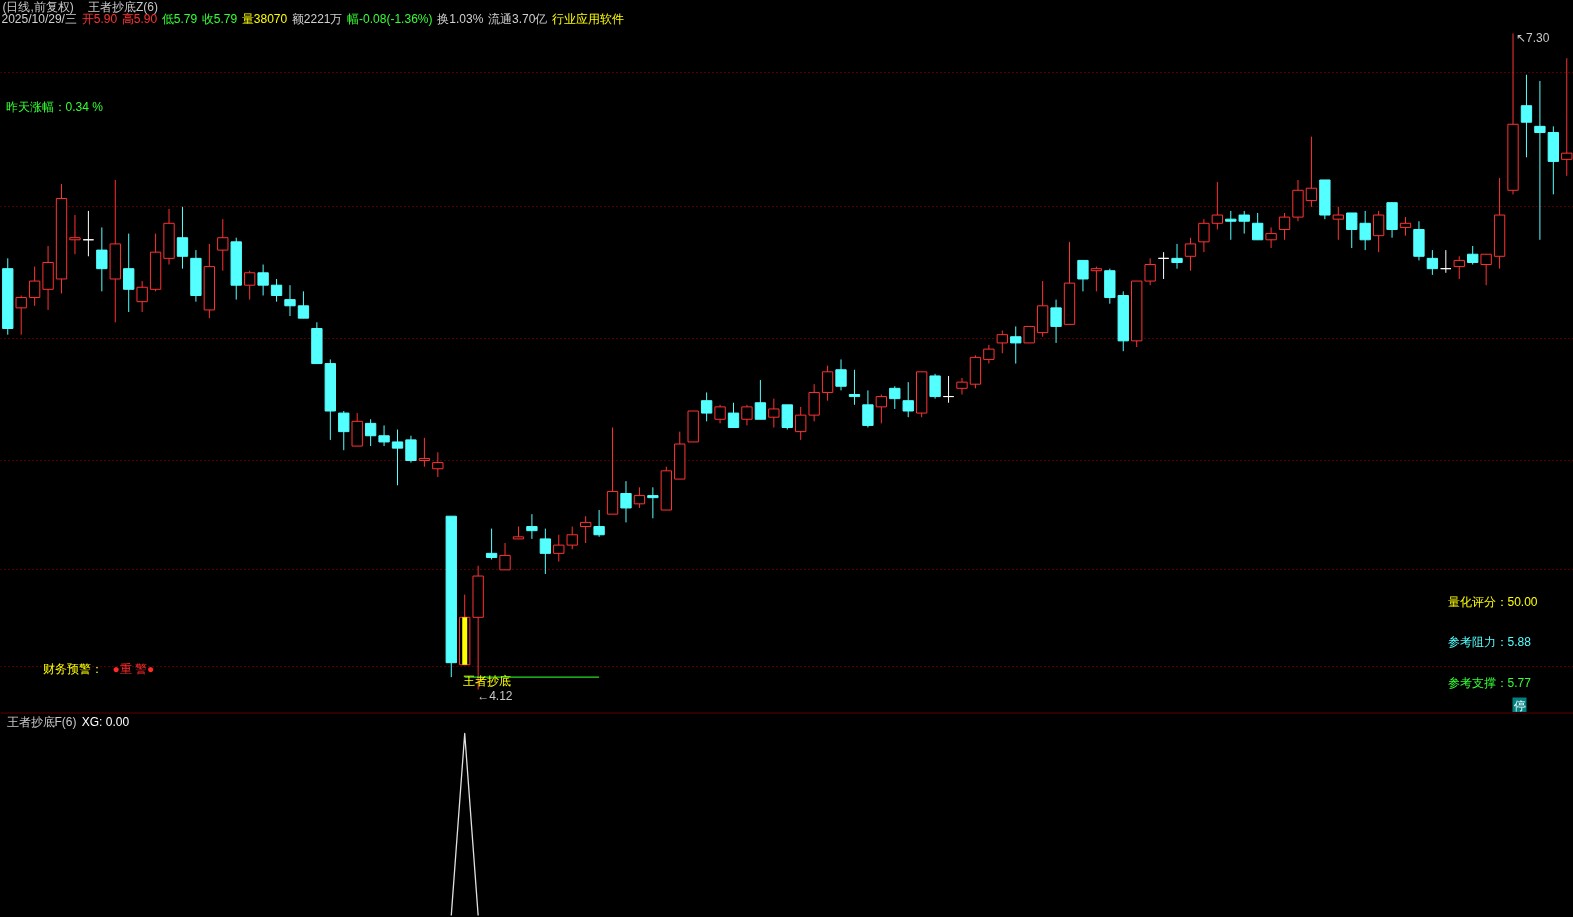 This screenshot has width=1573, height=917. I want to click on annotation: 财务预警：, so click(72, 668).